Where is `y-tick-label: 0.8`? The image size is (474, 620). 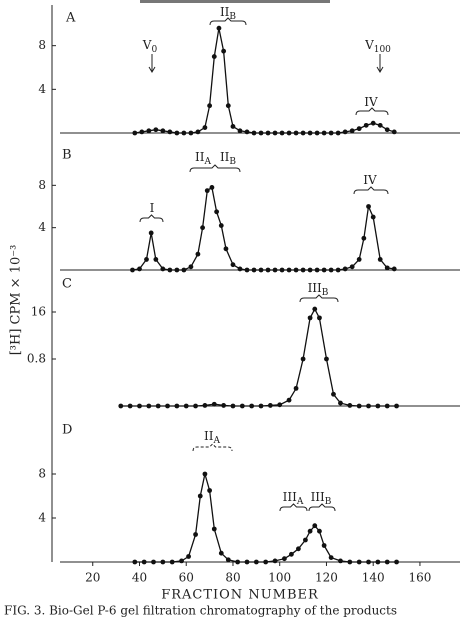
y-tick-label: 0.8 is located at coordinates (36, 359).